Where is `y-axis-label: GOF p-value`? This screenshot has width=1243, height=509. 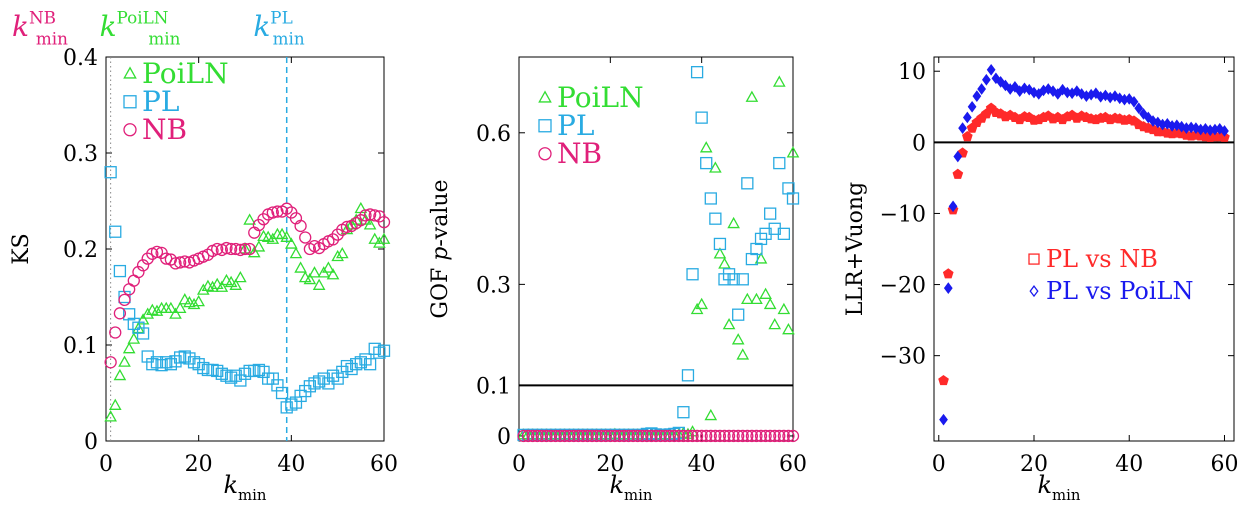 y-axis-label: GOF p-value is located at coordinates (440, 248).